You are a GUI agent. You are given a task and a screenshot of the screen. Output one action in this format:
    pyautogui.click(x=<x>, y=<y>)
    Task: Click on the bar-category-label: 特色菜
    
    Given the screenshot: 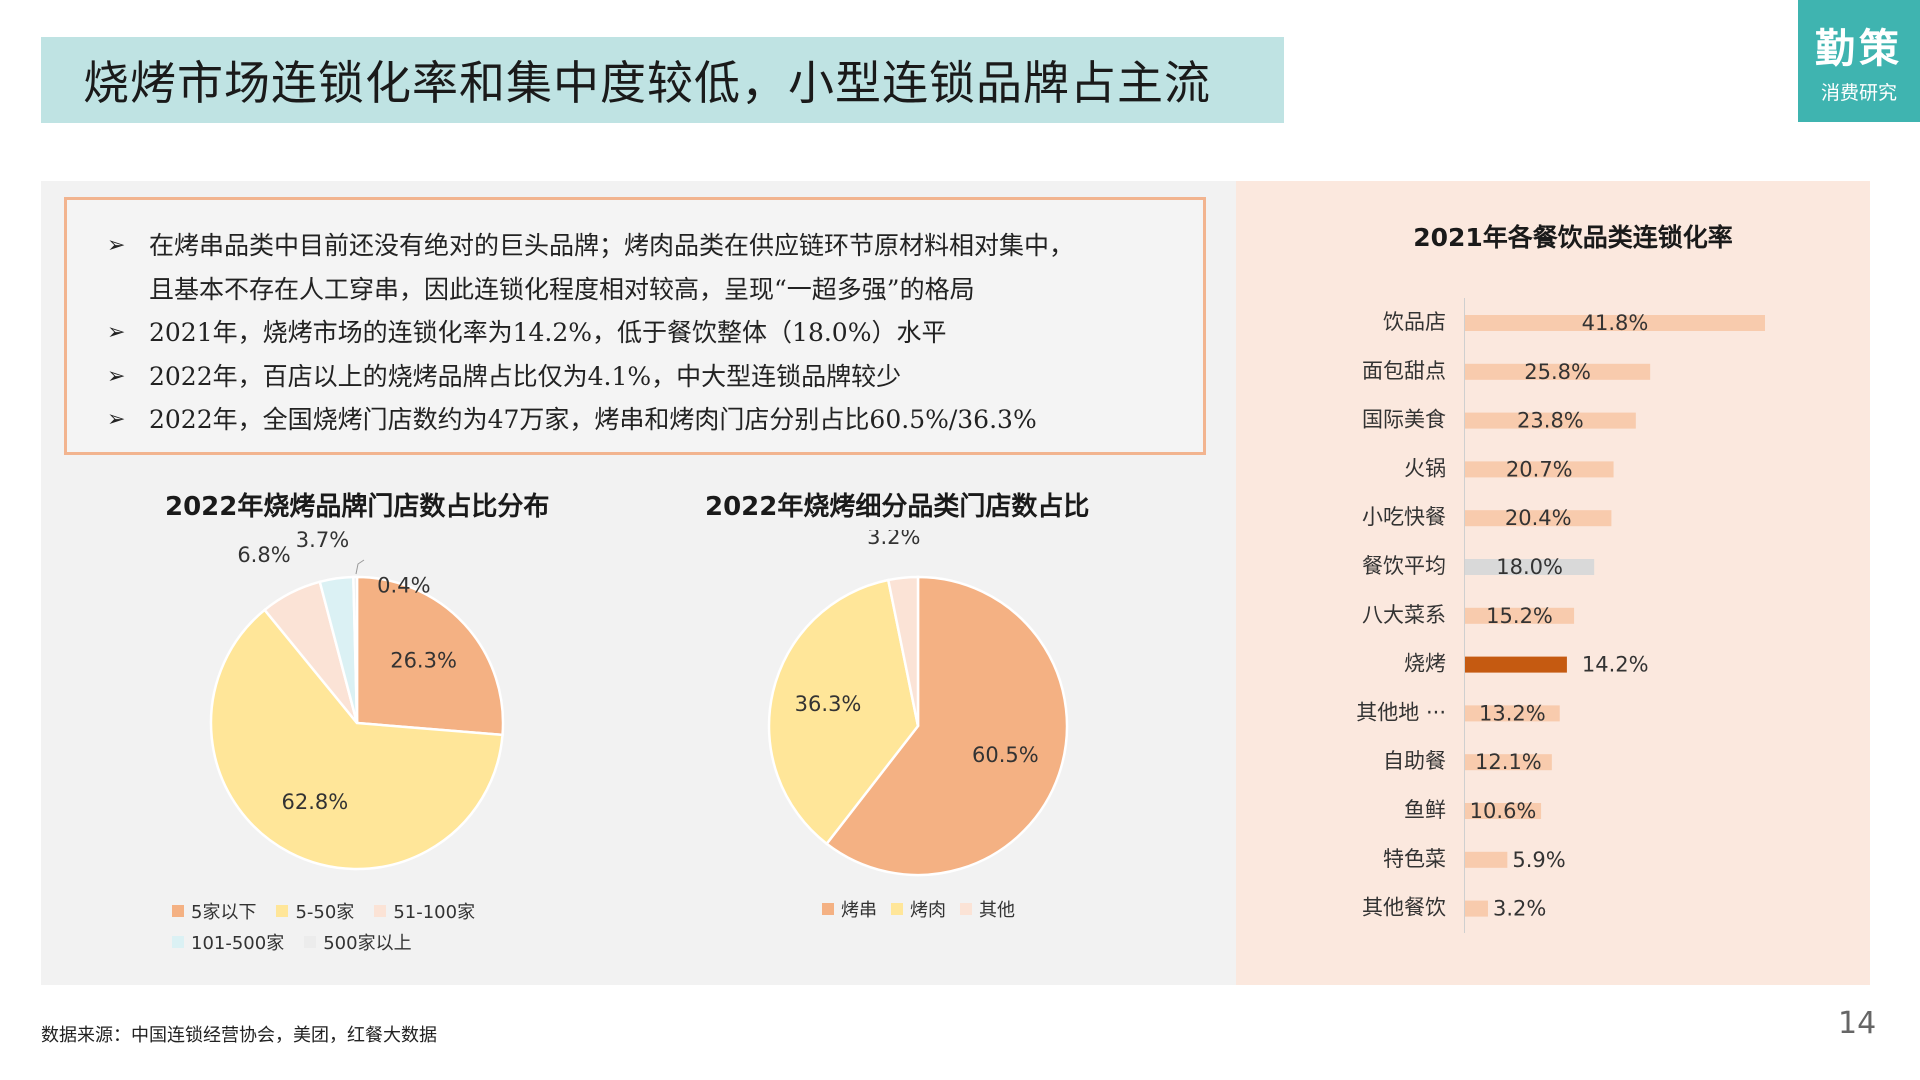 What is the action you would take?
    pyautogui.click(x=1414, y=859)
    